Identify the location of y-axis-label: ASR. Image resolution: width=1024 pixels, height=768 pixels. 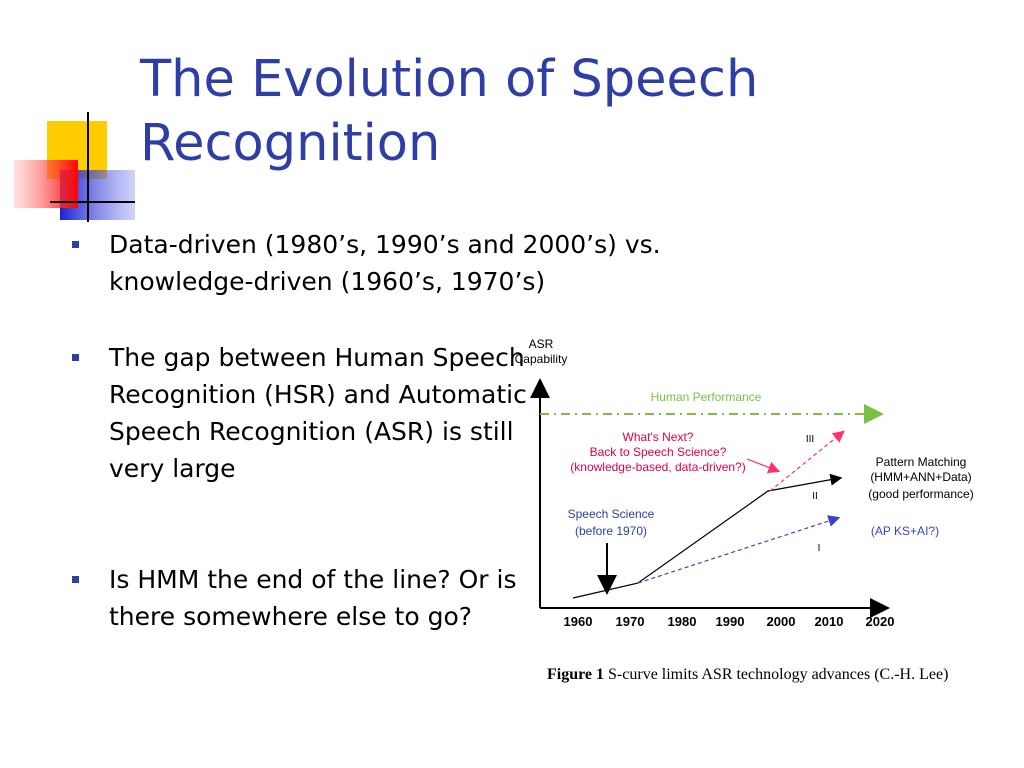
(541, 344).